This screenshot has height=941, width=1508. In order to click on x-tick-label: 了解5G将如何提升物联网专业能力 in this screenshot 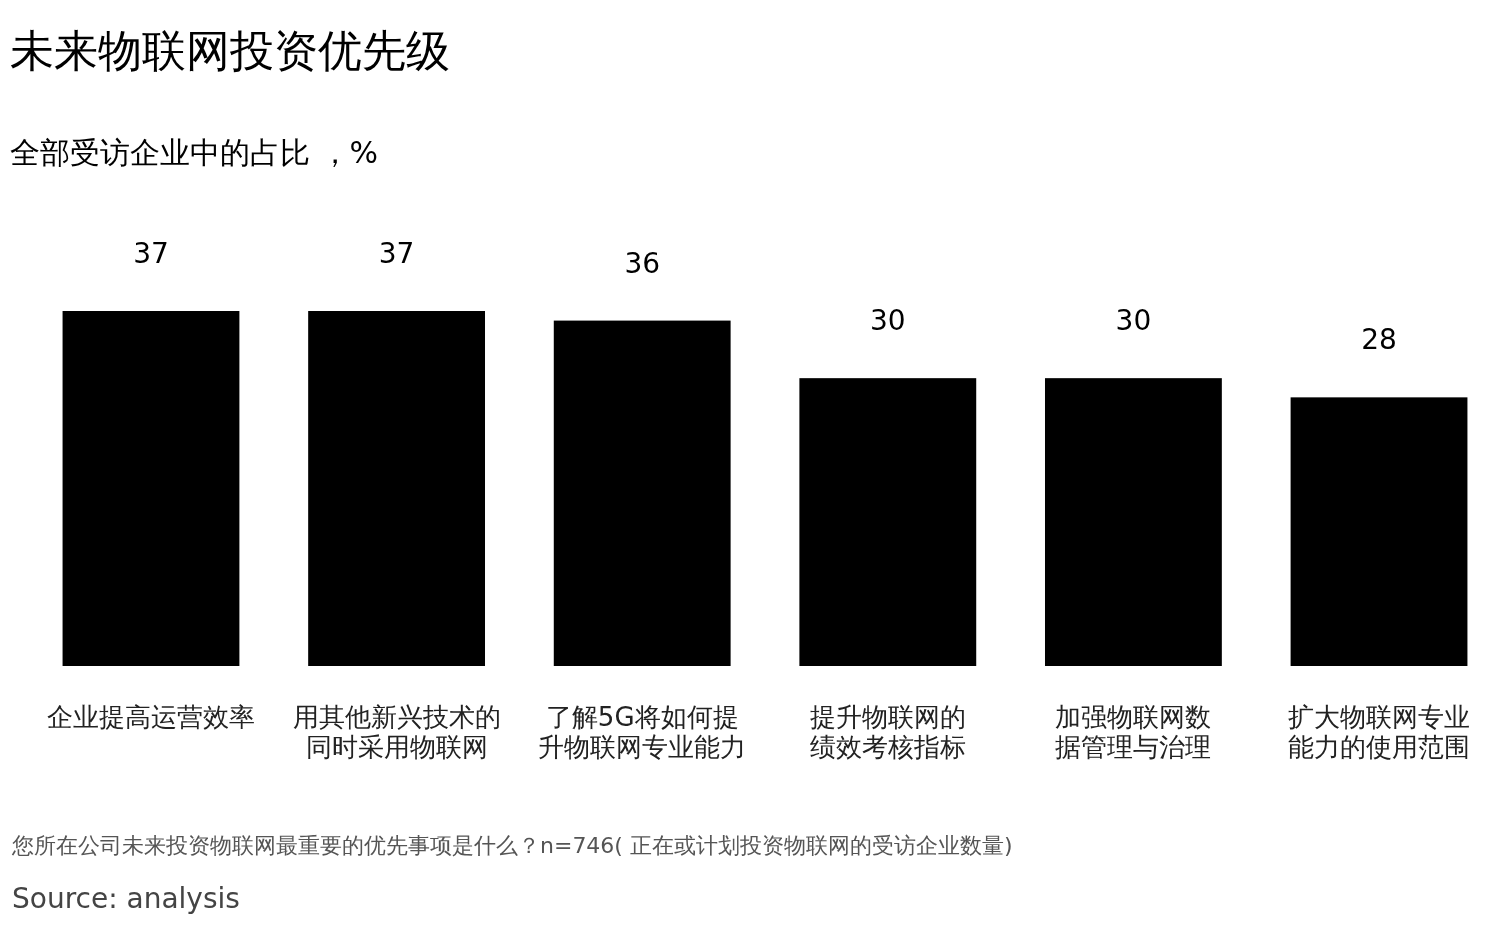, I will do `click(642, 732)`.